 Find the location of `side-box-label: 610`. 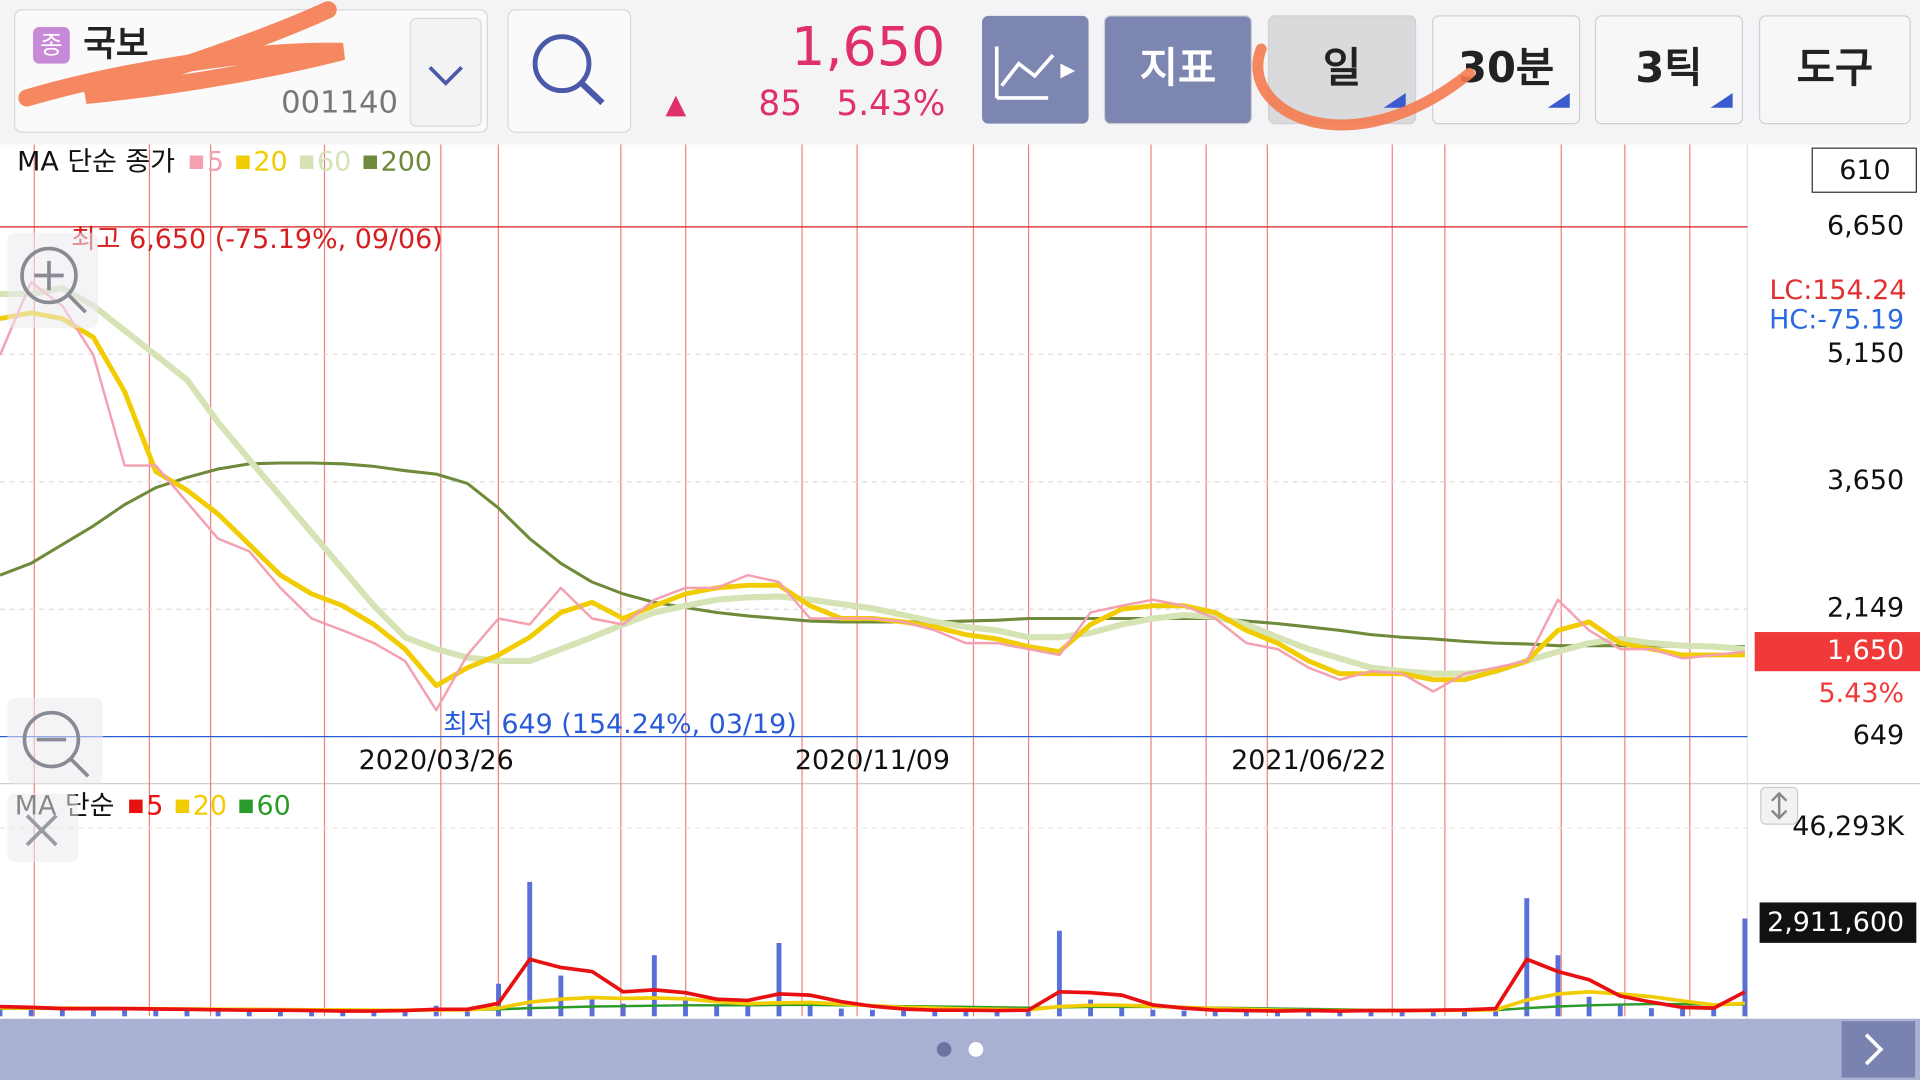

side-box-label: 610 is located at coordinates (1864, 170).